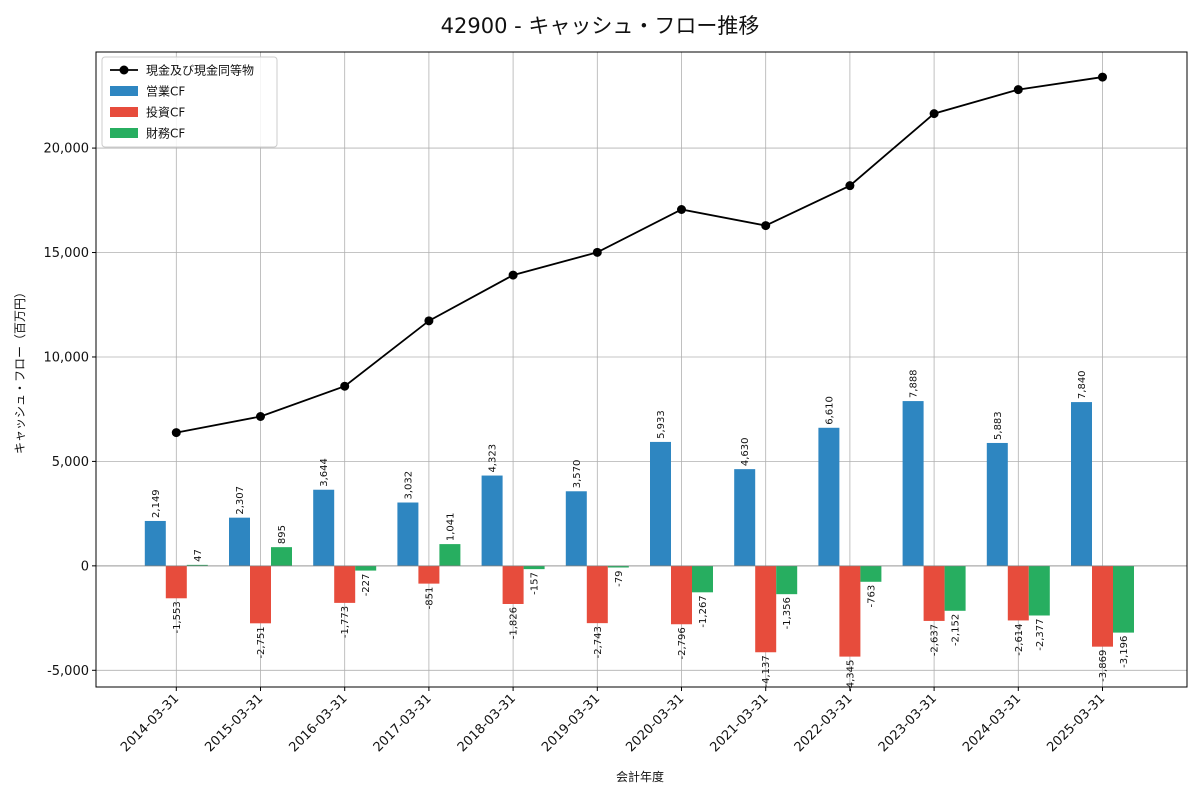 This screenshot has width=1200, height=804. Describe the element at coordinates (189, 102) in the screenshot. I see `legend-box` at that location.